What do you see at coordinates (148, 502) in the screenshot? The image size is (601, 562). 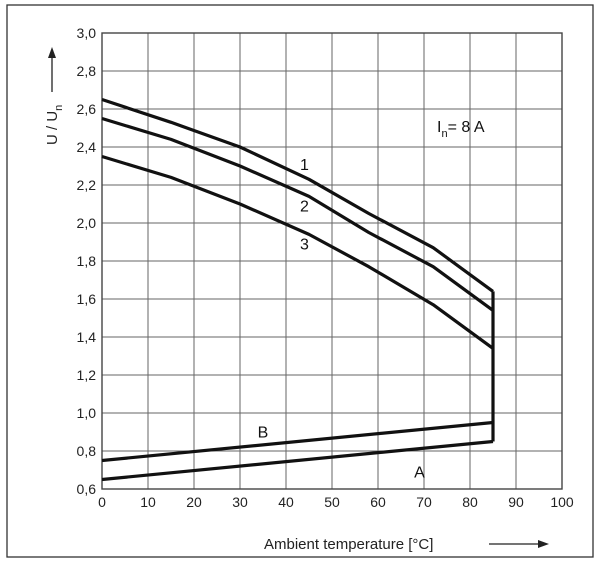 I see `x-tick-label: 10` at bounding box center [148, 502].